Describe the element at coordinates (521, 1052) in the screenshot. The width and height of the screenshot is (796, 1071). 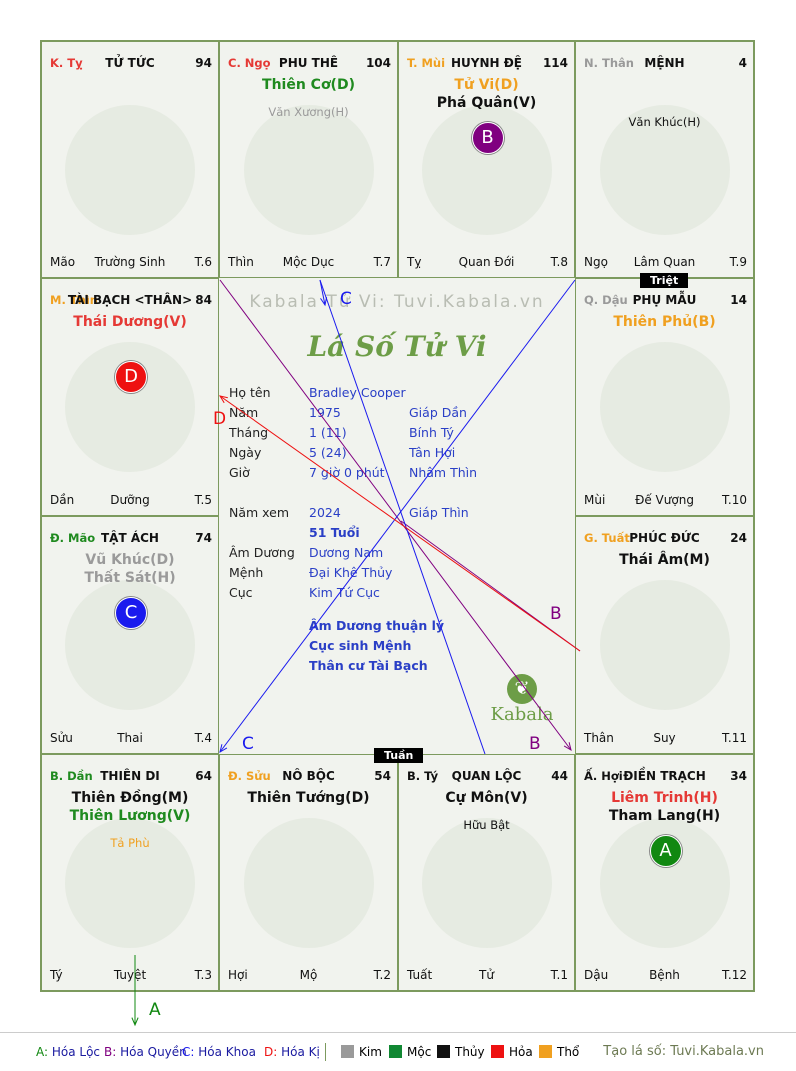
I see `legend-element-text: Hỏa` at that location.